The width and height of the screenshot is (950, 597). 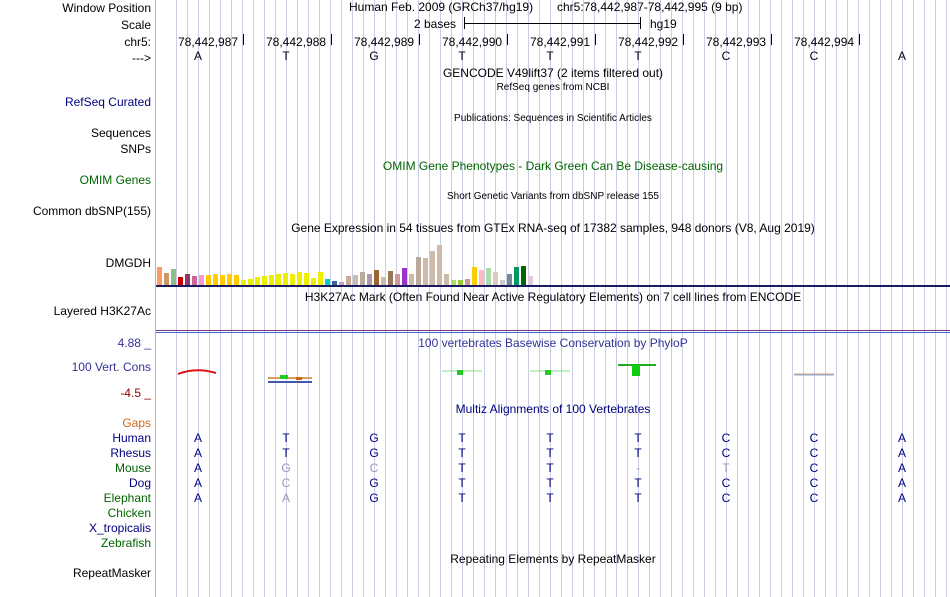 What do you see at coordinates (127, 498) in the screenshot?
I see `species-label-elephant: Elephant` at bounding box center [127, 498].